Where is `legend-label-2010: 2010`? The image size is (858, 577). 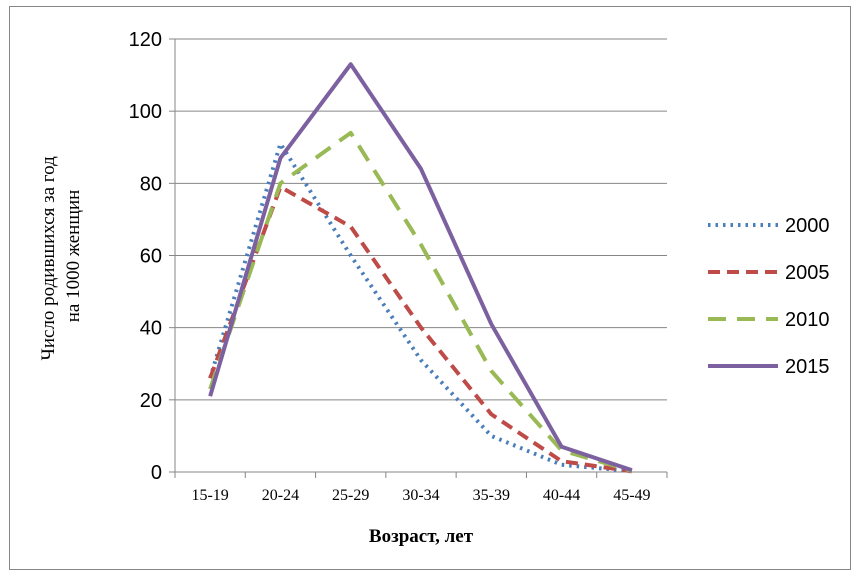 legend-label-2010: 2010 is located at coordinates (807, 320).